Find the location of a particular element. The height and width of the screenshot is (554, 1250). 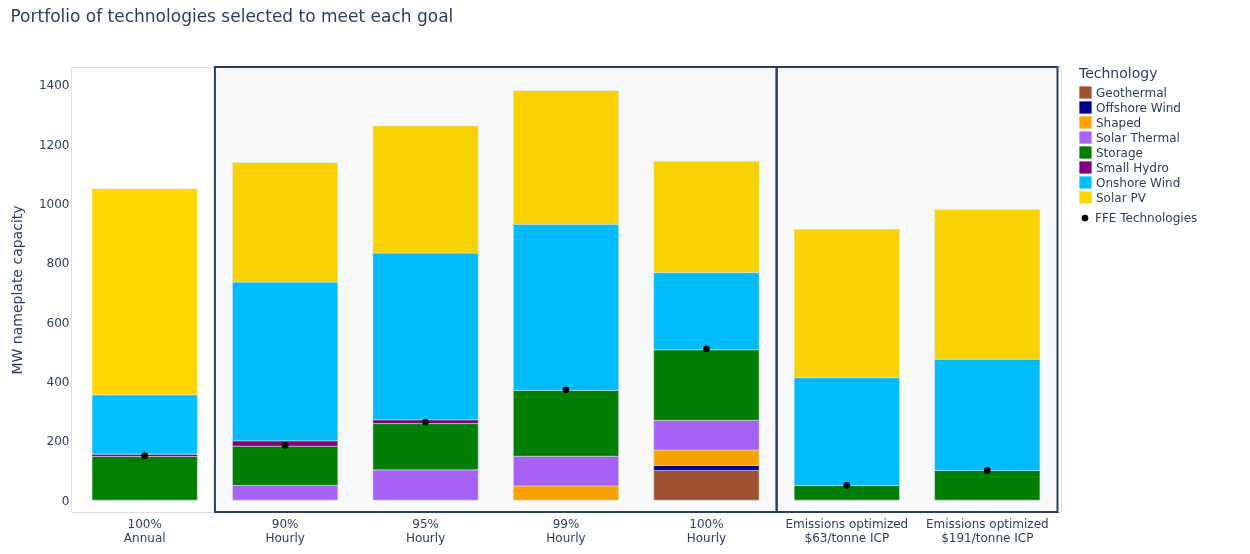

legend-label: Onshore Wind is located at coordinates (1138, 182).